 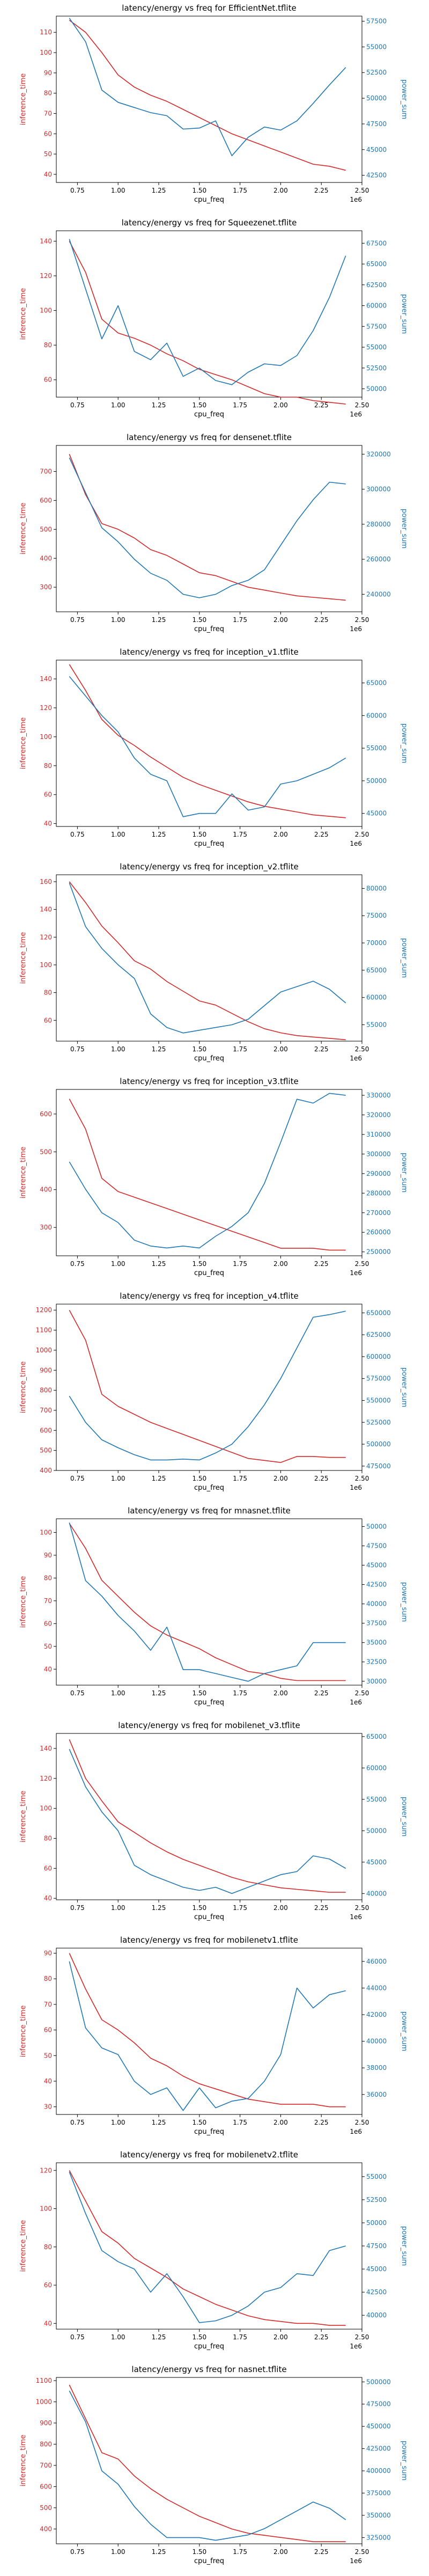 I want to click on right-y-tick-label: 260000, so click(x=378, y=1232).